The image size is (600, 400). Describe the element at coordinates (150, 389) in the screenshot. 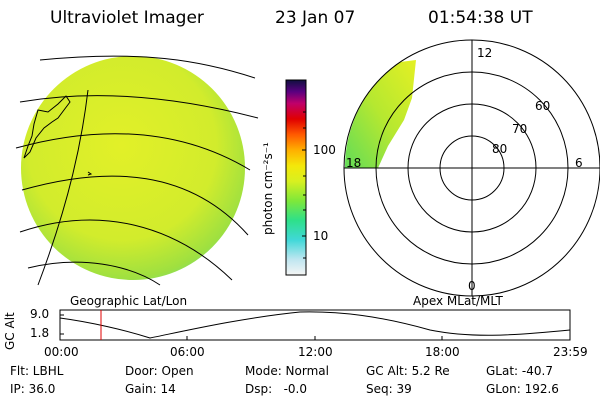

I see `gain-value: Gain: 14` at that location.